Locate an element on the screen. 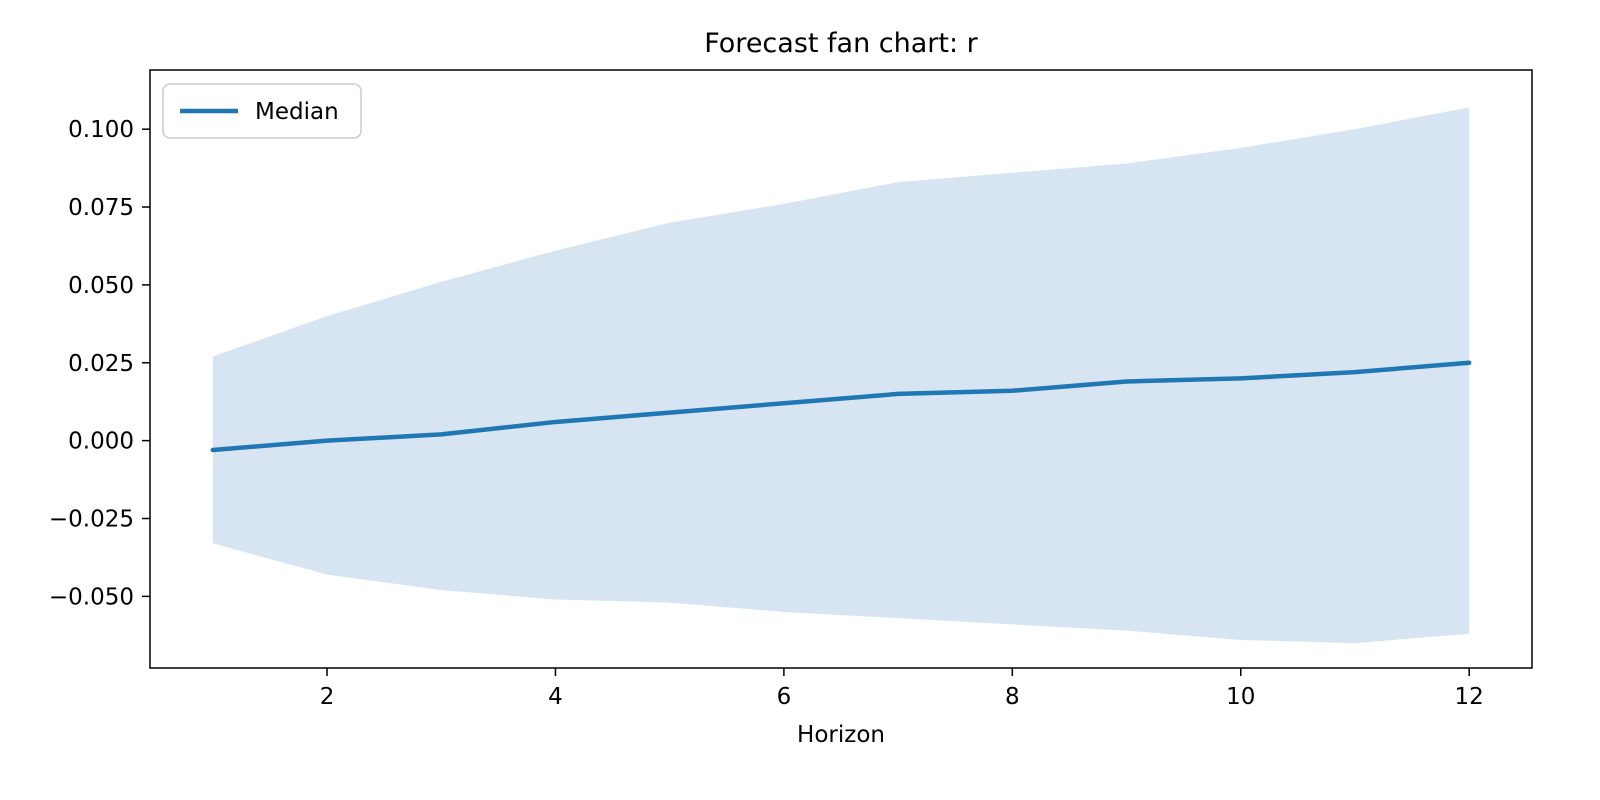  x-tick-label: 2 is located at coordinates (327, 697).